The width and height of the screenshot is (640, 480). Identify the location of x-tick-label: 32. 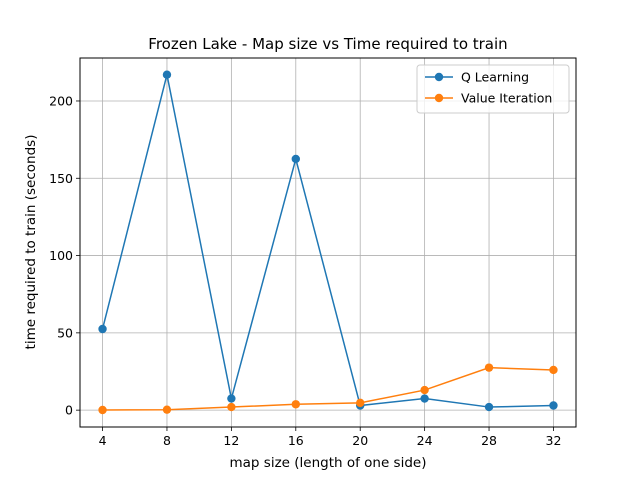
(554, 440).